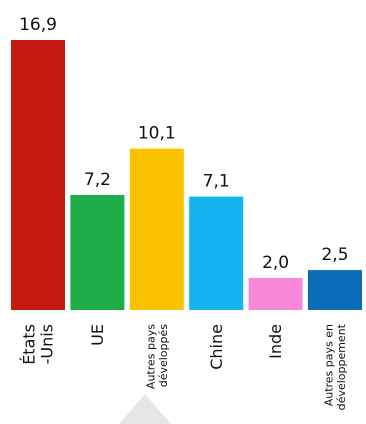  I want to click on category-label-1: UE, so click(97, 335).